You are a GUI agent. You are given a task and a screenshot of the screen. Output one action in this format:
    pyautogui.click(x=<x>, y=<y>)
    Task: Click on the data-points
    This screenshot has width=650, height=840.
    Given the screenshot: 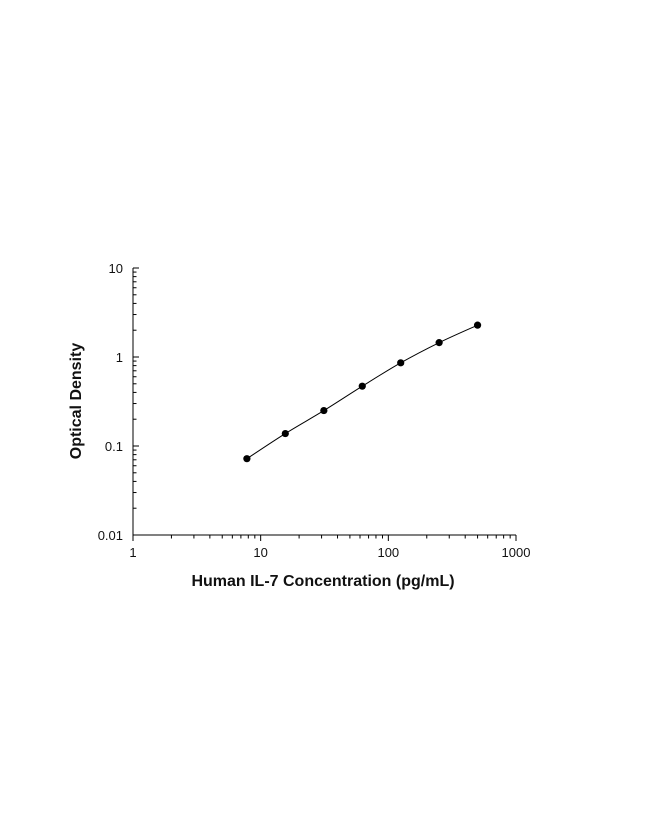 What is the action you would take?
    pyautogui.click(x=362, y=392)
    